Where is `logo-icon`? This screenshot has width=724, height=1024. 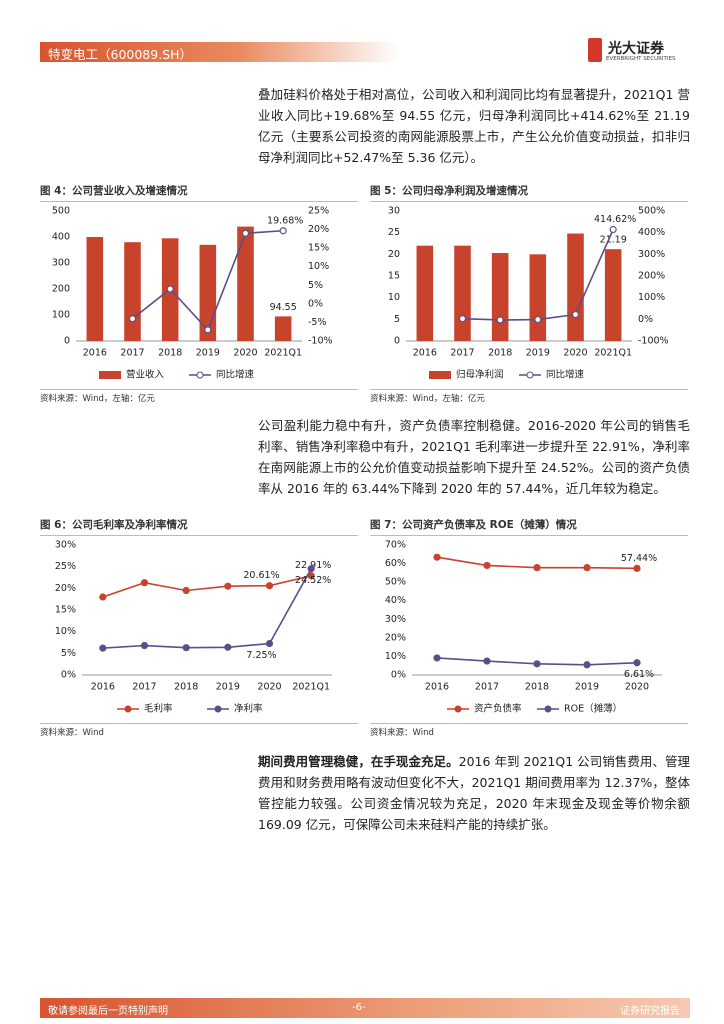 logo-icon is located at coordinates (595, 50).